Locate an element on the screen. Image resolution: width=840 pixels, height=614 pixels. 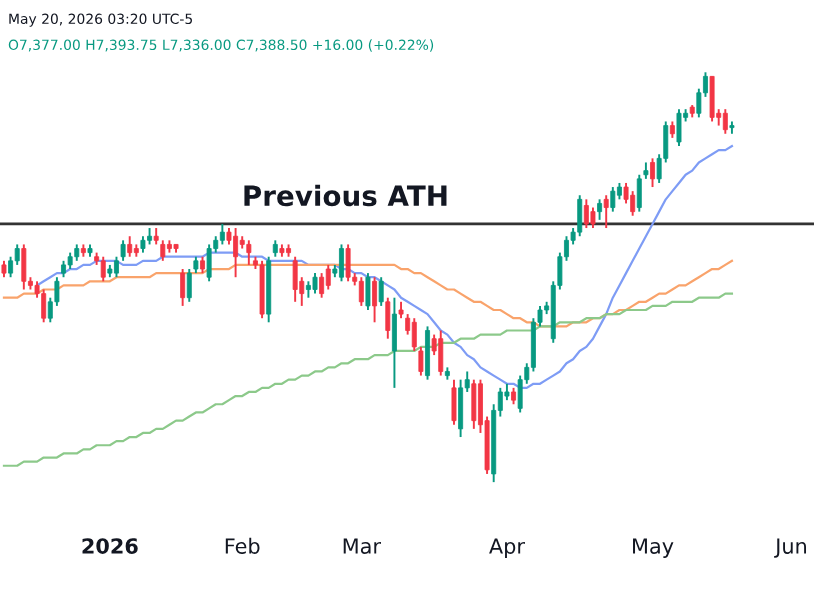
ref-line-label: Previous ATH is located at coordinates (345, 195).